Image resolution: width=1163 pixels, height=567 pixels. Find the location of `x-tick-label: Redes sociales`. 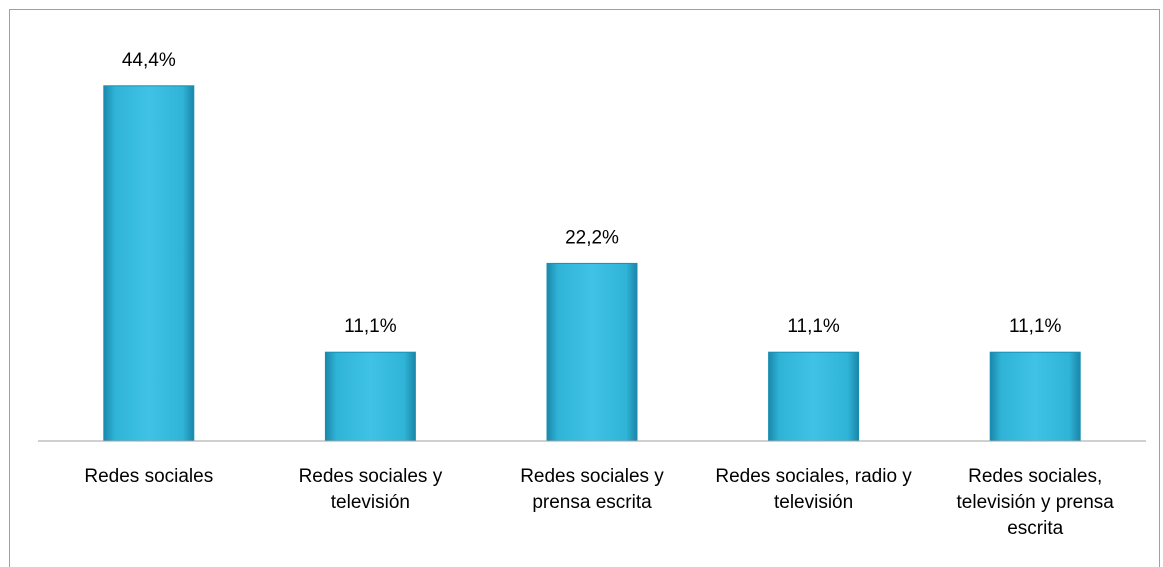

x-tick-label: Redes sociales is located at coordinates (149, 476).